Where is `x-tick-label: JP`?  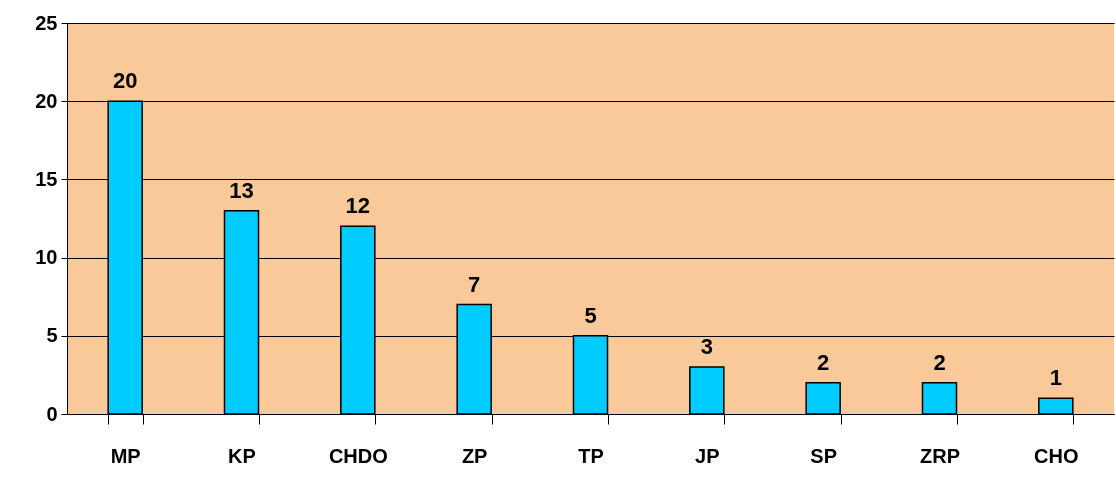 x-tick-label: JP is located at coordinates (707, 455).